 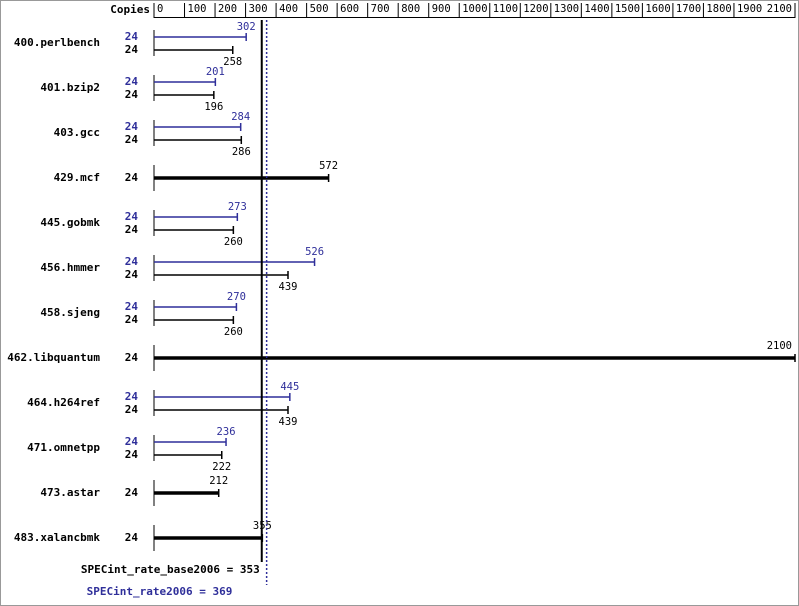 I want to click on x-tick-label: 900, so click(x=441, y=9).